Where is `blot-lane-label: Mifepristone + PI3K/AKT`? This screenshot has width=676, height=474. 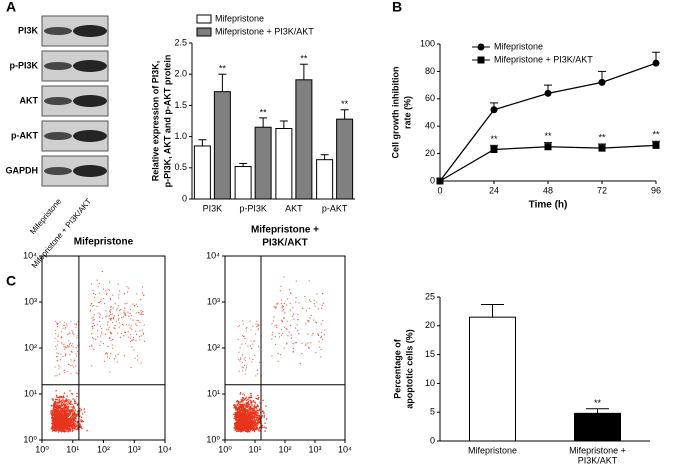 blot-lane-label: Mifepristone + PI3K/AKT is located at coordinates (61, 233).